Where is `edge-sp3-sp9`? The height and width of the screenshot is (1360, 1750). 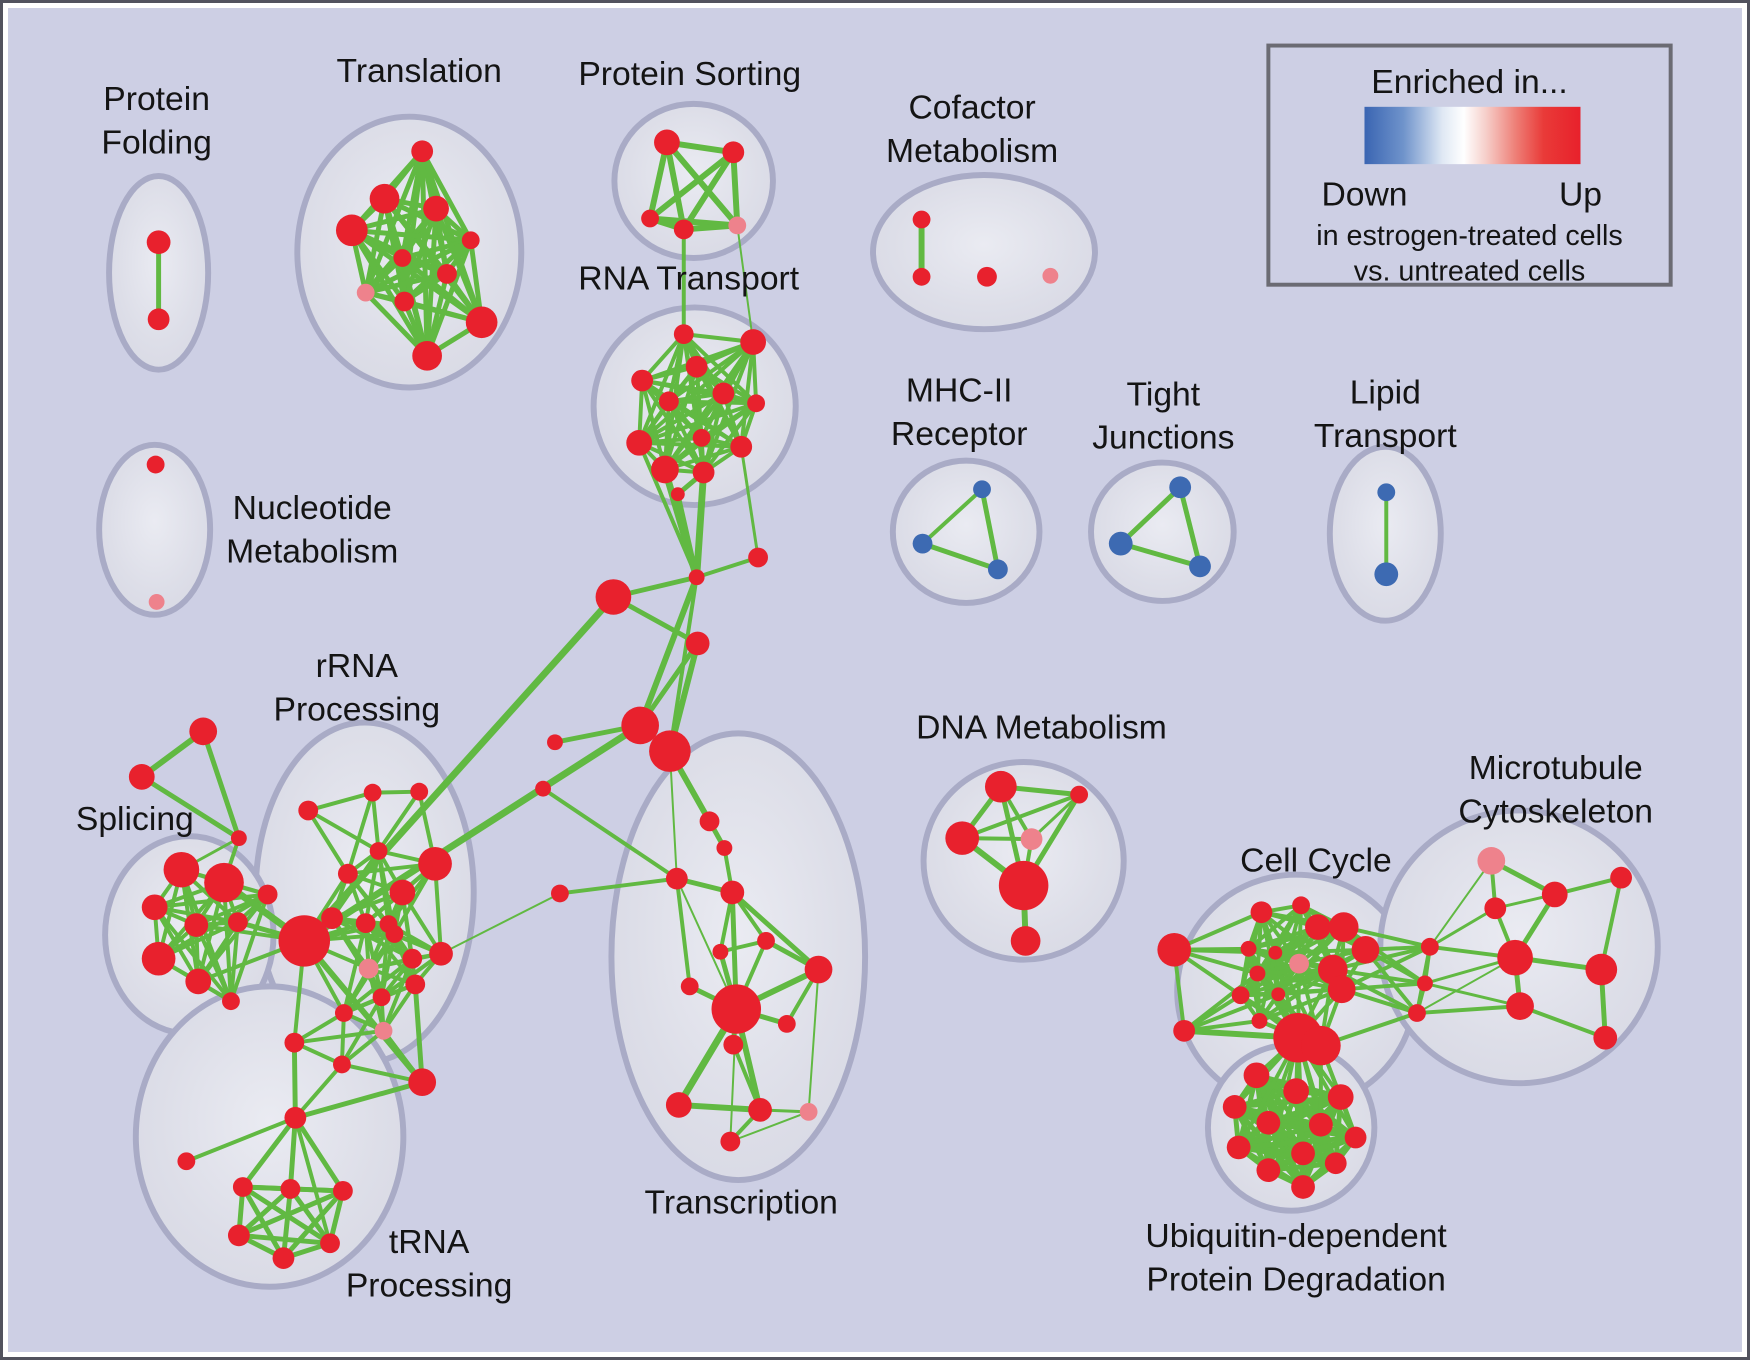
edge-sp3-sp9 is located at coordinates (192, 954).